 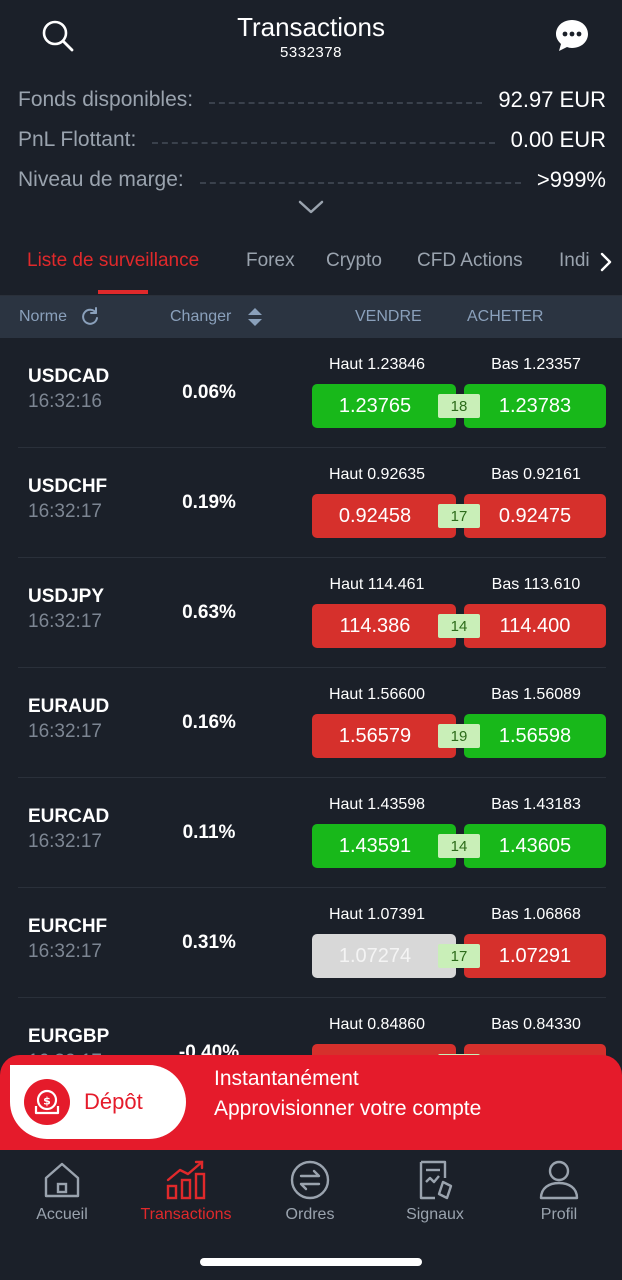 What do you see at coordinates (77, 139) in the screenshot?
I see `stat-label: PnL Flottant:` at bounding box center [77, 139].